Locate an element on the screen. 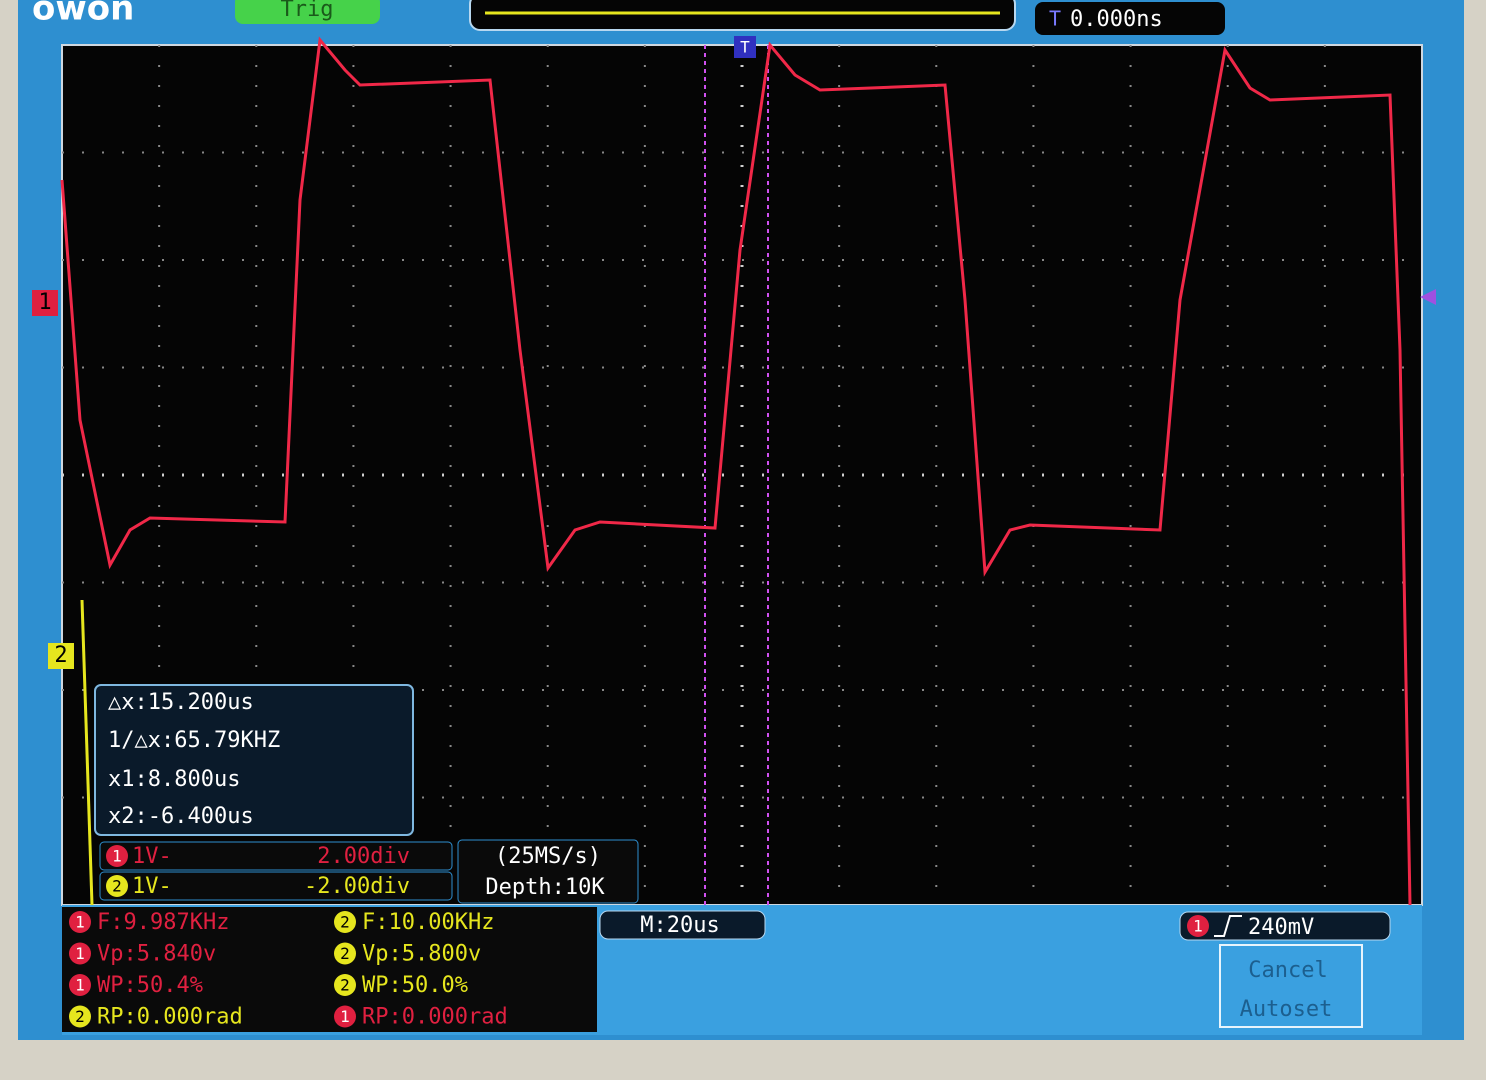  trigger-source-badge is located at coordinates (1198, 926).